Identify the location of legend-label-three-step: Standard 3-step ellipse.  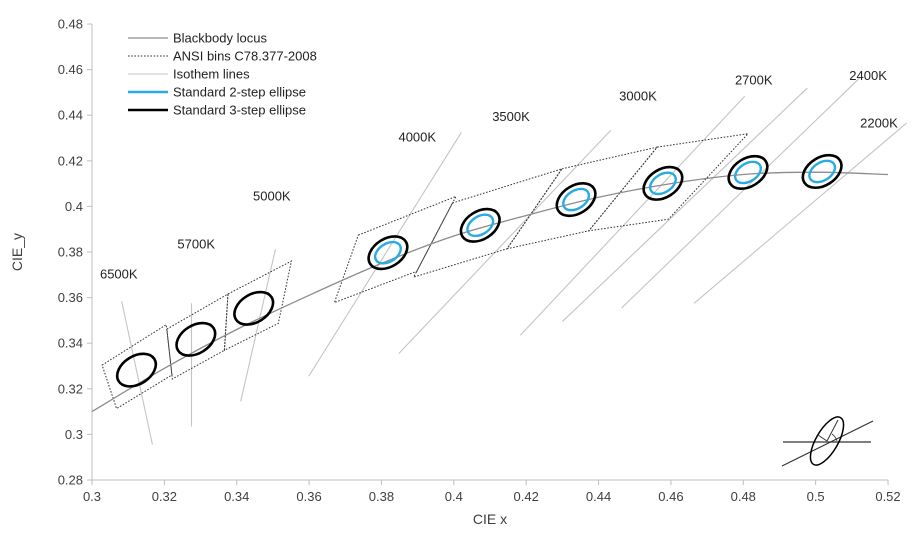
(239, 110).